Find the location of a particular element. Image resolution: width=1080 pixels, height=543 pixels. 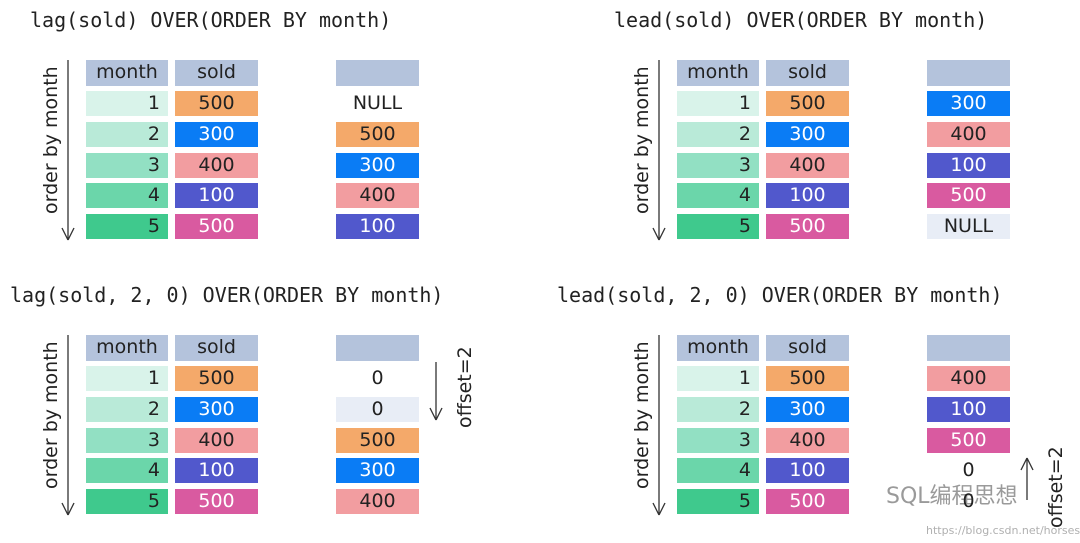

panel-title: lead(sold) OVER(ORDER BY month) is located at coordinates (801, 20).